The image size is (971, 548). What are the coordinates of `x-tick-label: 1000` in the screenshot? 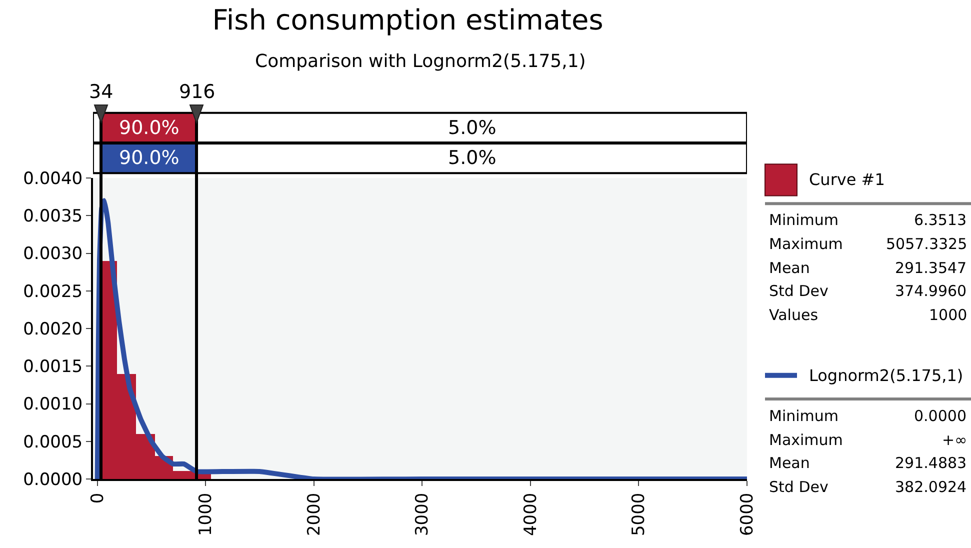 It's located at (206, 514).